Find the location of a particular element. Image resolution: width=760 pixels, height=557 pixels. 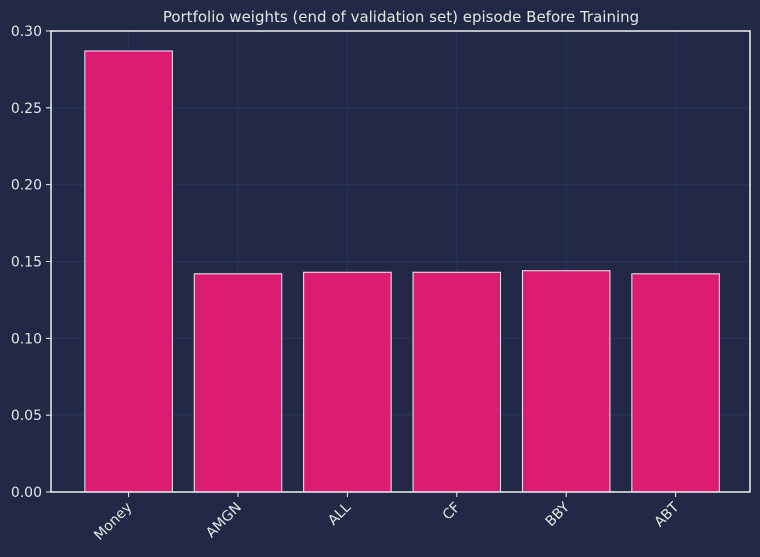

bar-abt is located at coordinates (675, 383).